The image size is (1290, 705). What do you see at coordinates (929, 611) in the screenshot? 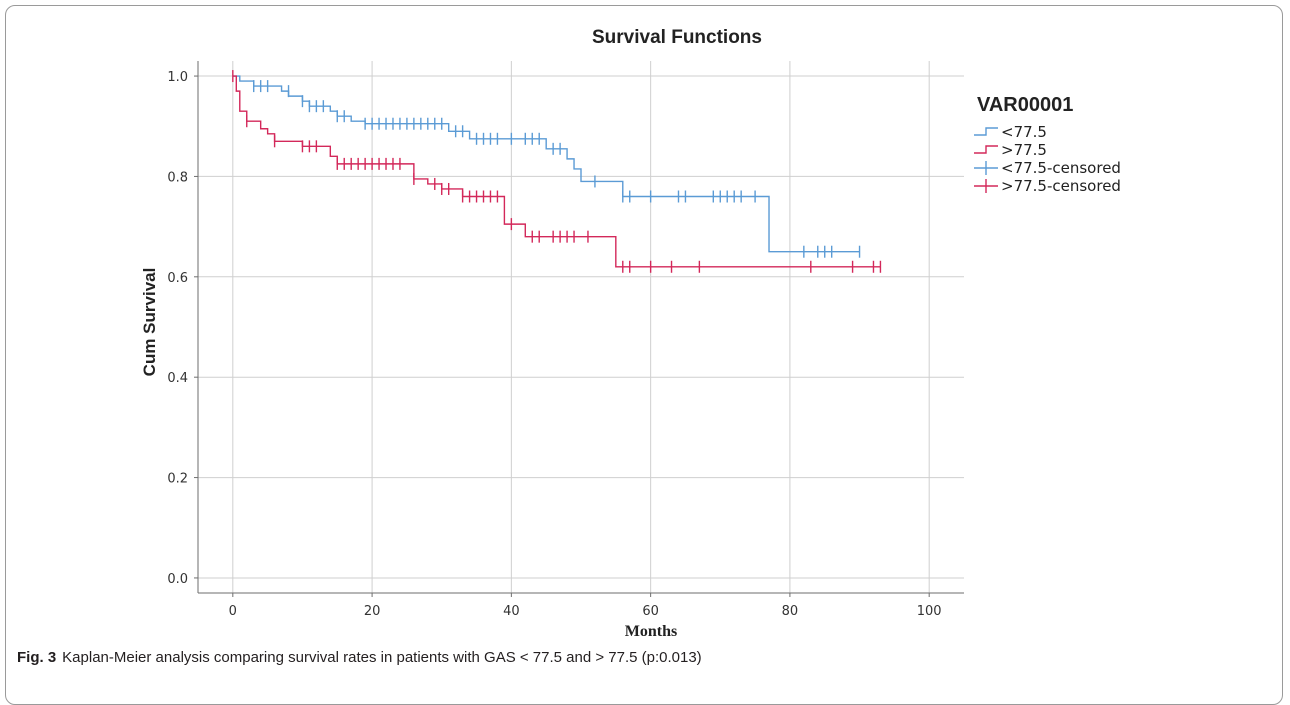
I see `x-tick-label: 100` at bounding box center [929, 611].